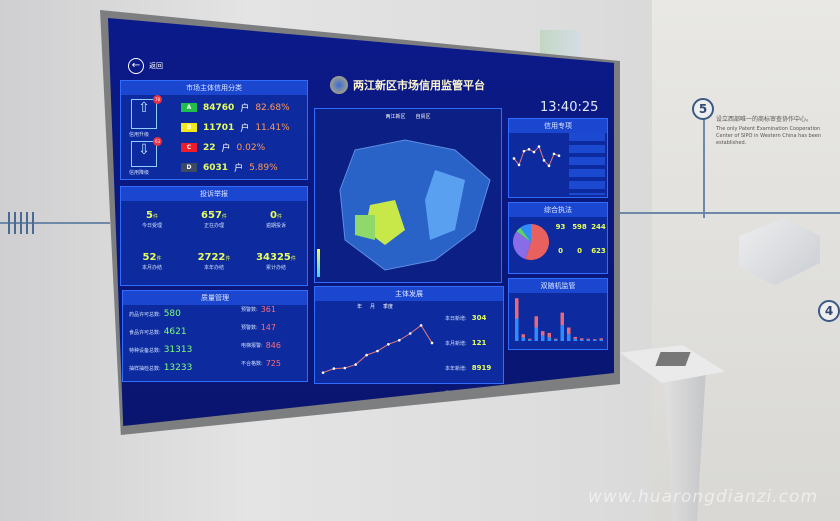 The image size is (840, 521). I want to click on back-button: ← 返回, so click(145, 66).